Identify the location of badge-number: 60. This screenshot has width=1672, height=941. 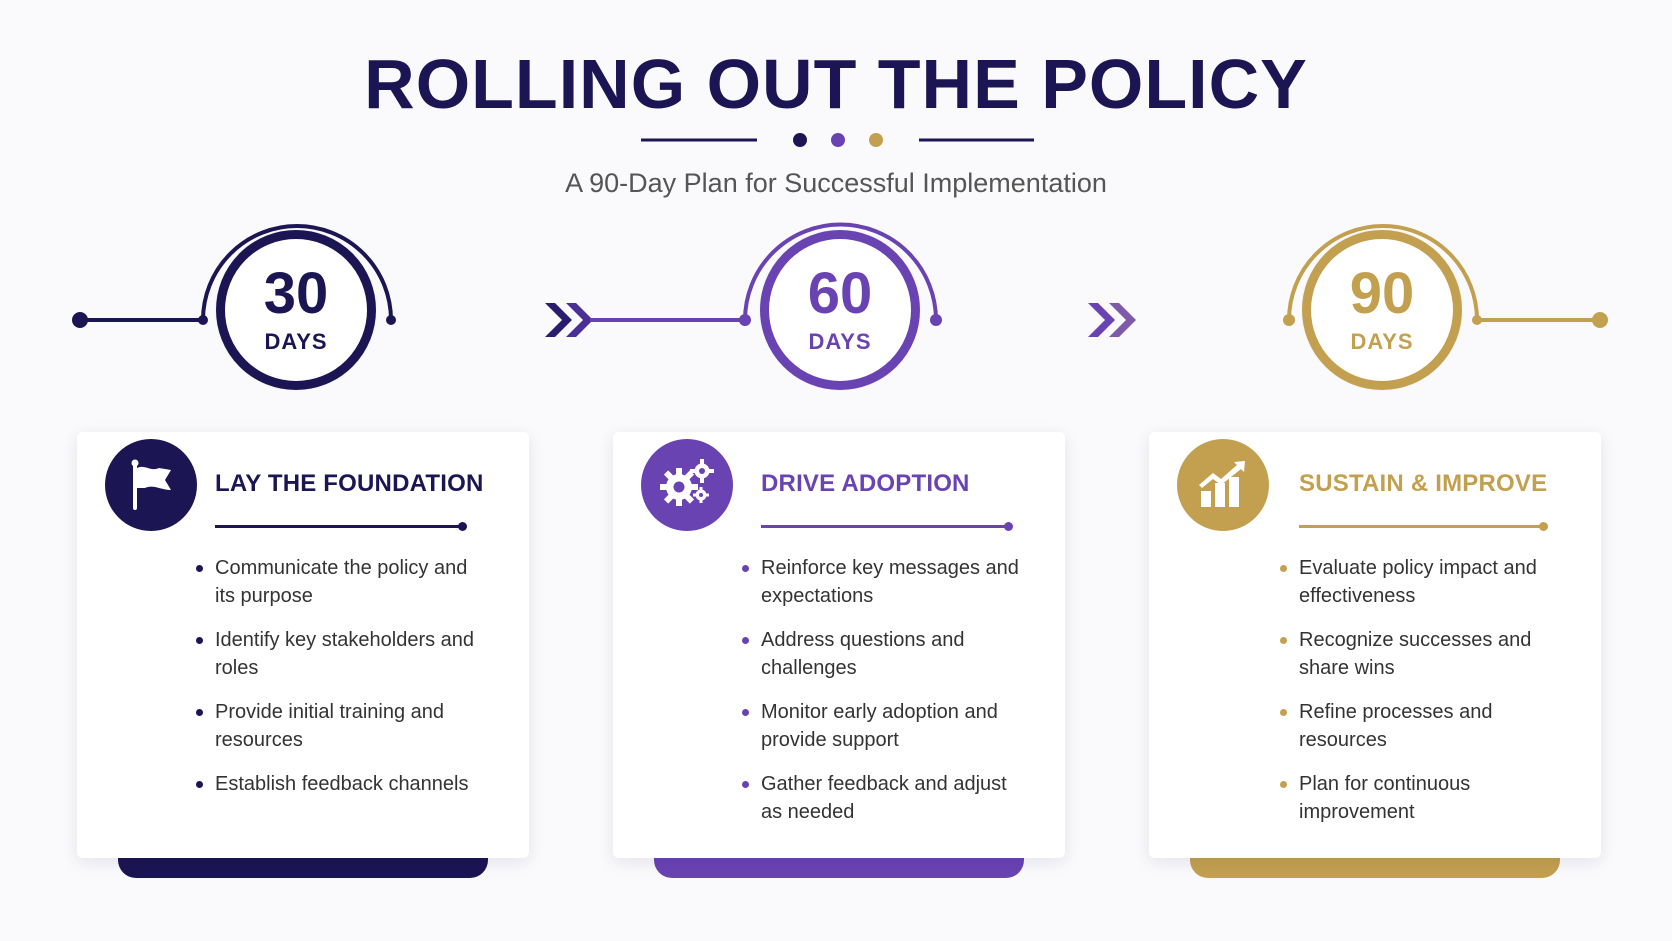
(840, 293).